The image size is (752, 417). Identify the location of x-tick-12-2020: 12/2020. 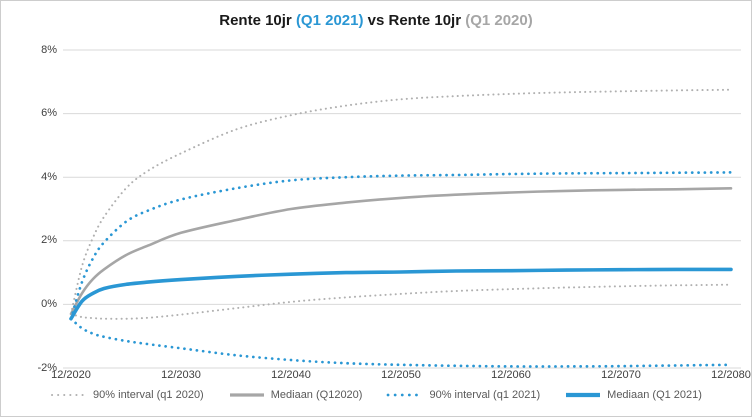
(71, 375).